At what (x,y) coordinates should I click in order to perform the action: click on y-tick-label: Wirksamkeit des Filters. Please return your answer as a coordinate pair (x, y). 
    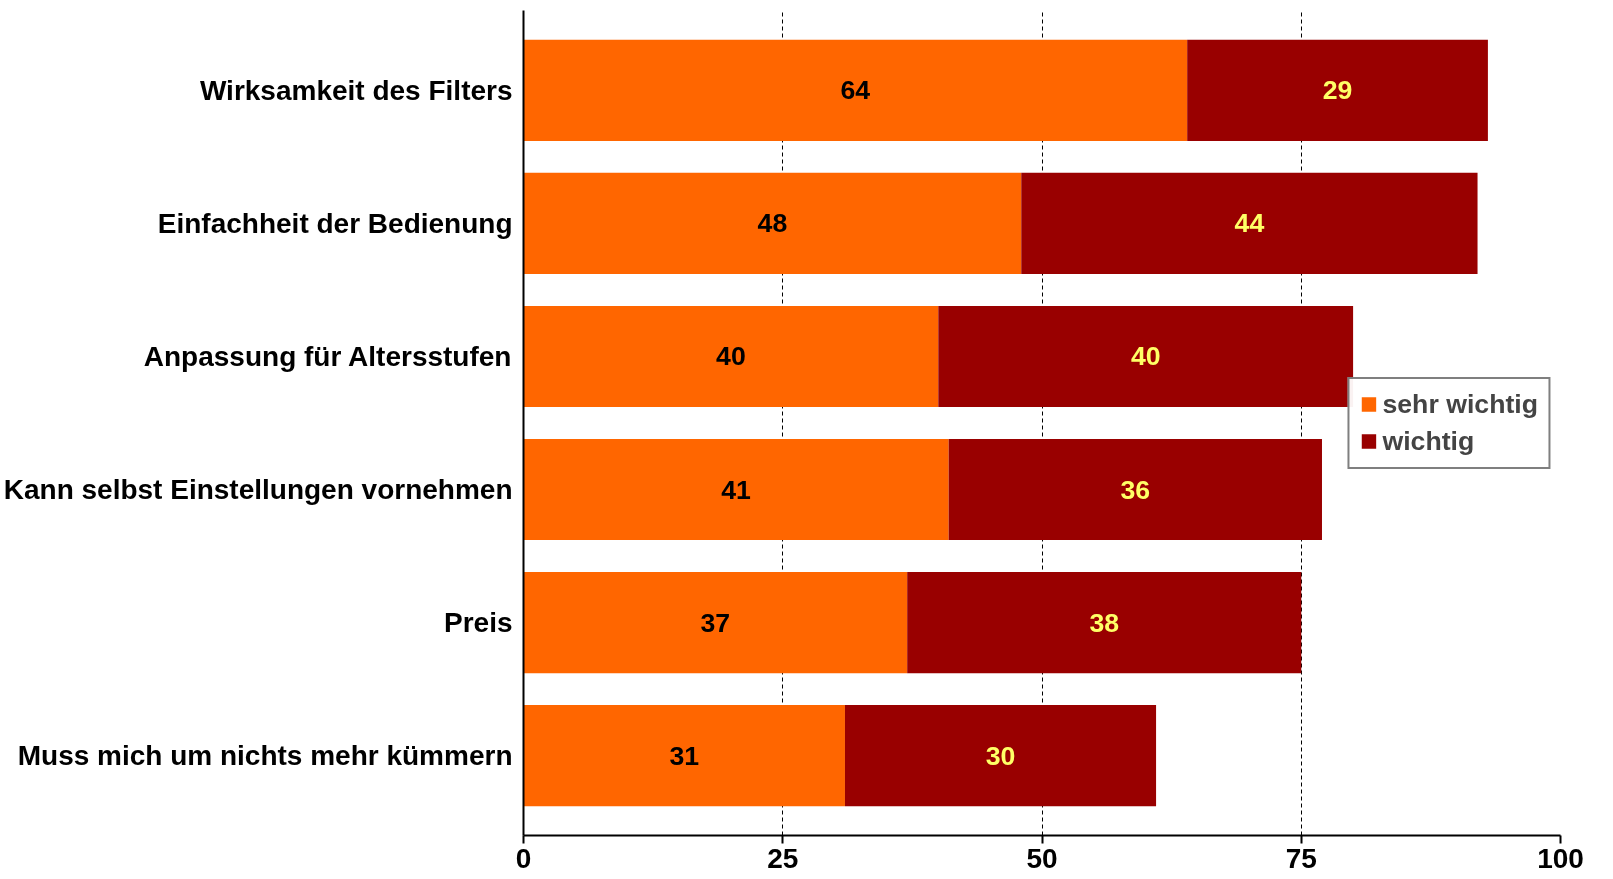
    Looking at the image, I should click on (356, 90).